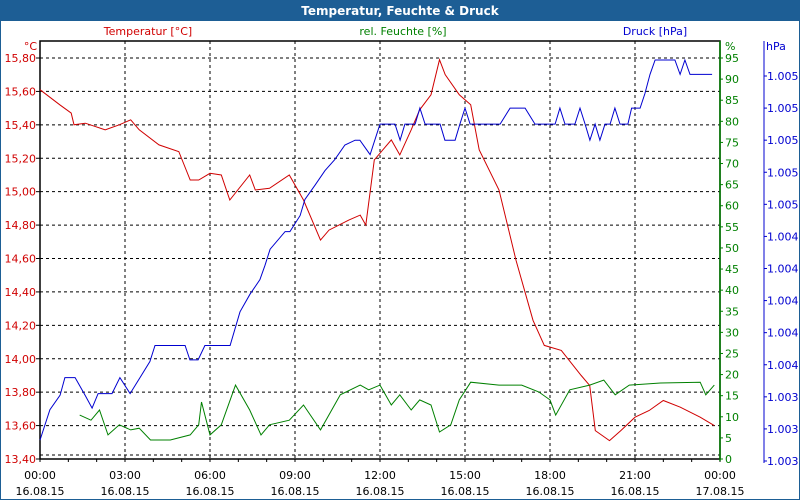  I want to click on humidity-unit-label: %, so click(730, 46).